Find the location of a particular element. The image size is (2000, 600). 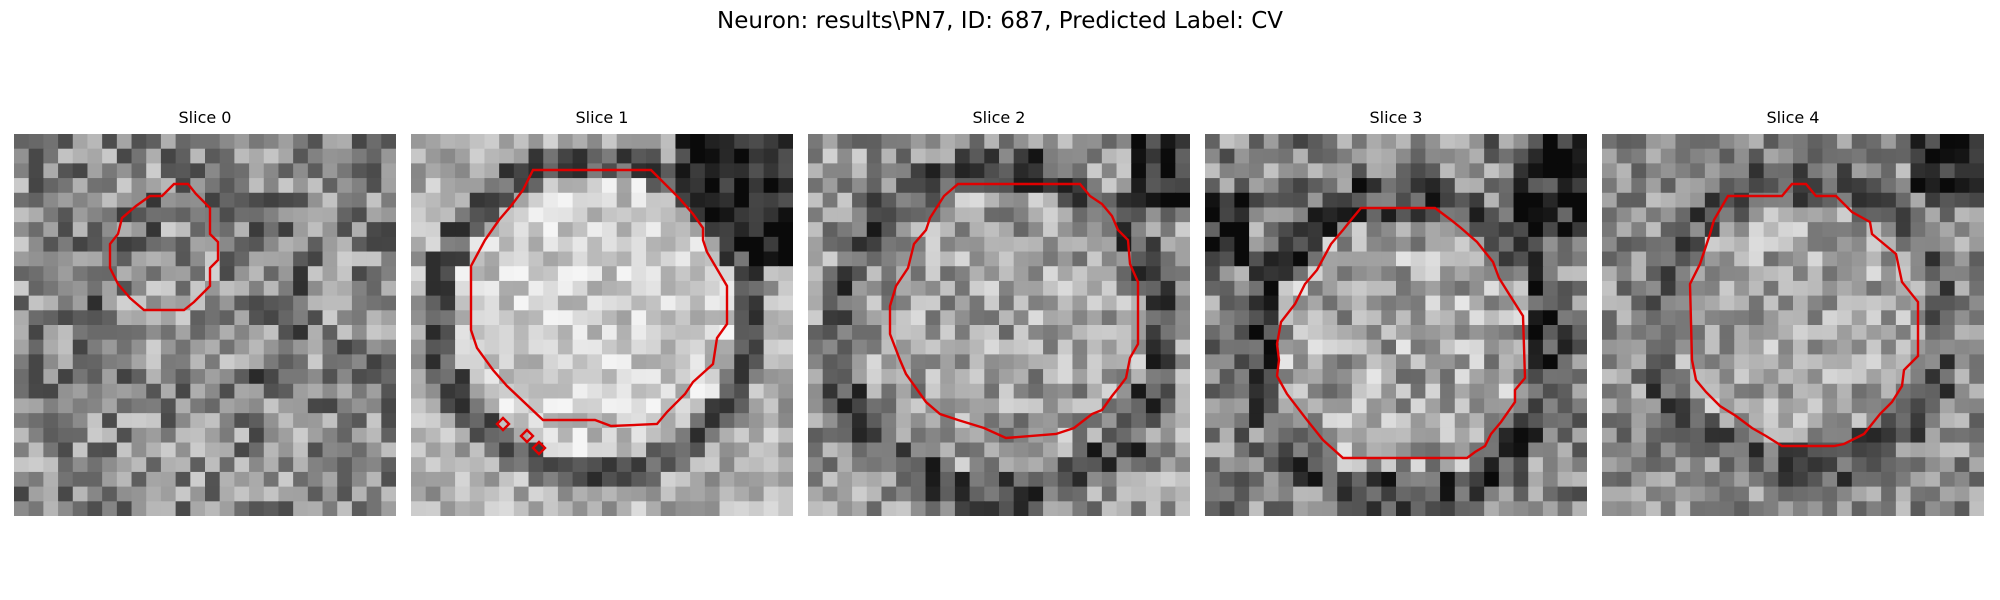

slice-title-2: Slice 2 is located at coordinates (999, 117).